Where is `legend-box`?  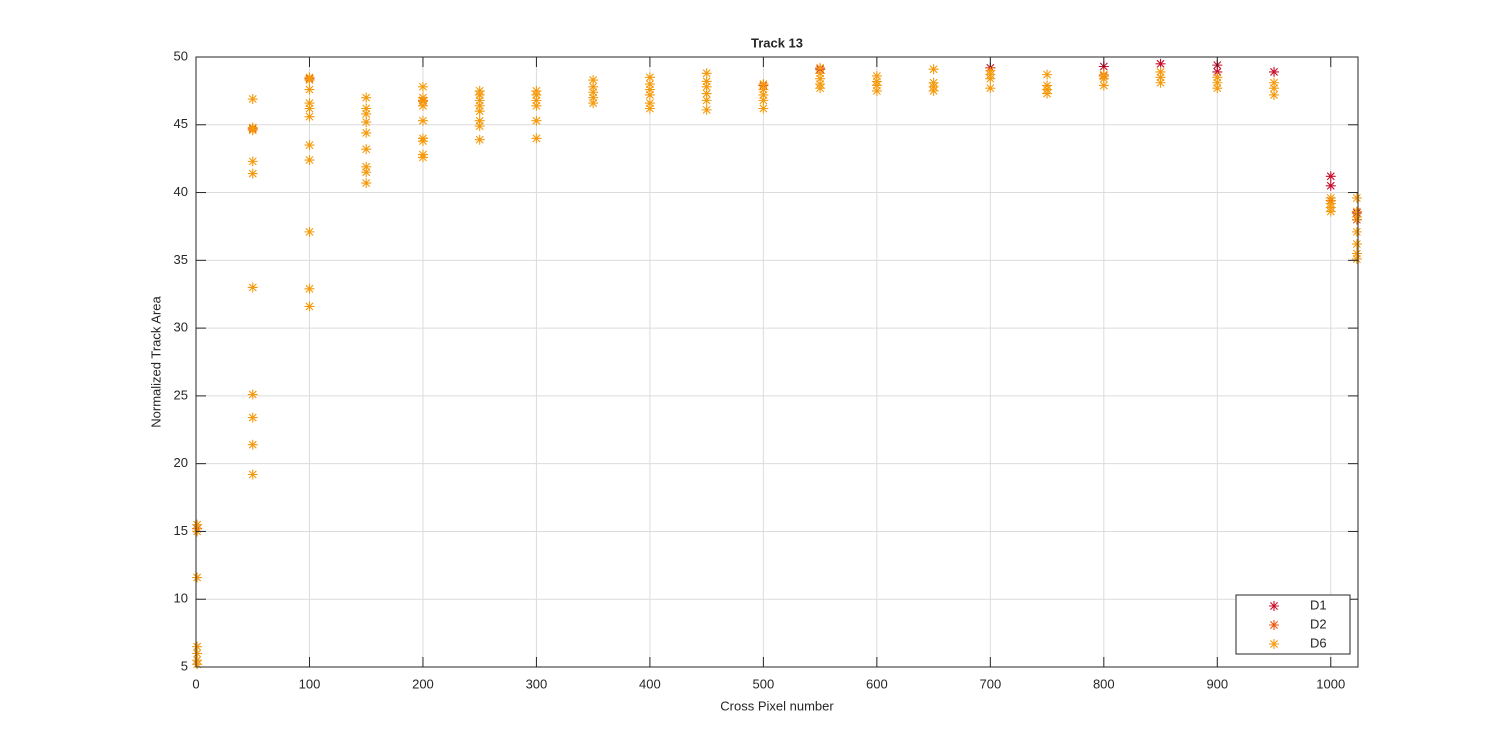 legend-box is located at coordinates (1293, 624).